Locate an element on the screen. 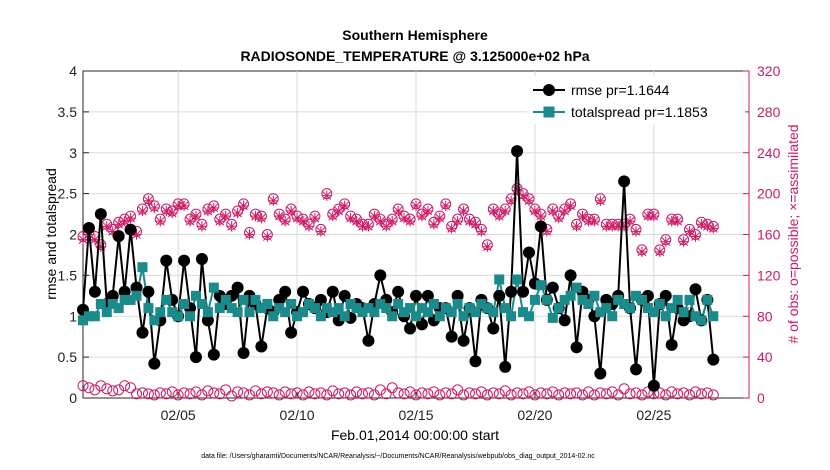 This screenshot has height=470, width=830. x-tick-label: 02/20 is located at coordinates (534, 415).